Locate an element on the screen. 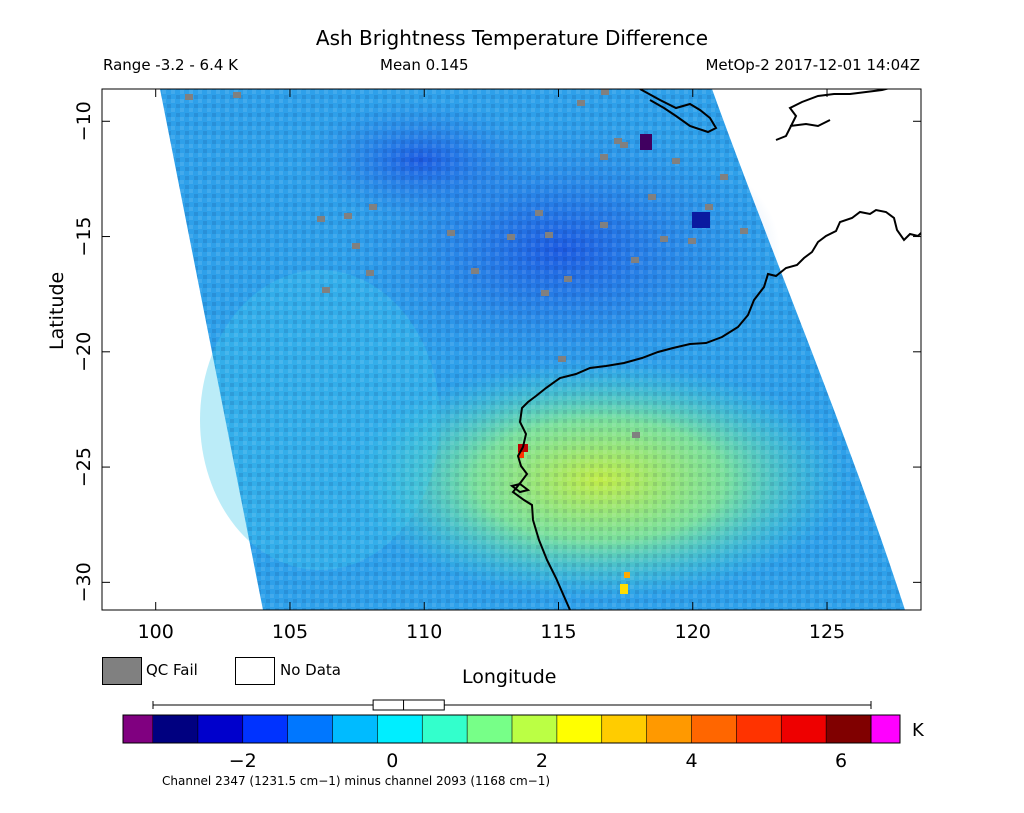 Image resolution: width=1024 pixels, height=813 pixels. colorbar-unit: K is located at coordinates (918, 730).